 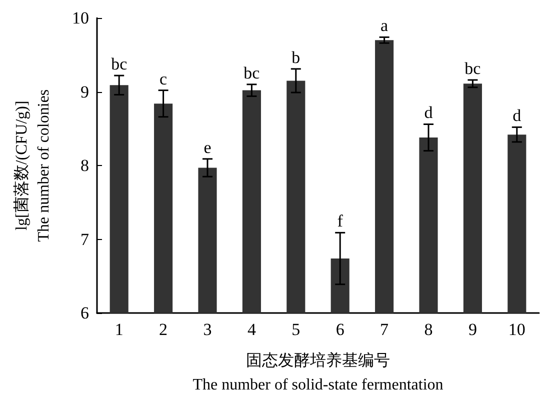 What do you see at coordinates (318, 373) in the screenshot?
I see `x-axis-title: 固态发酵培养基编号 The number of solid-state fermentation` at bounding box center [318, 373].